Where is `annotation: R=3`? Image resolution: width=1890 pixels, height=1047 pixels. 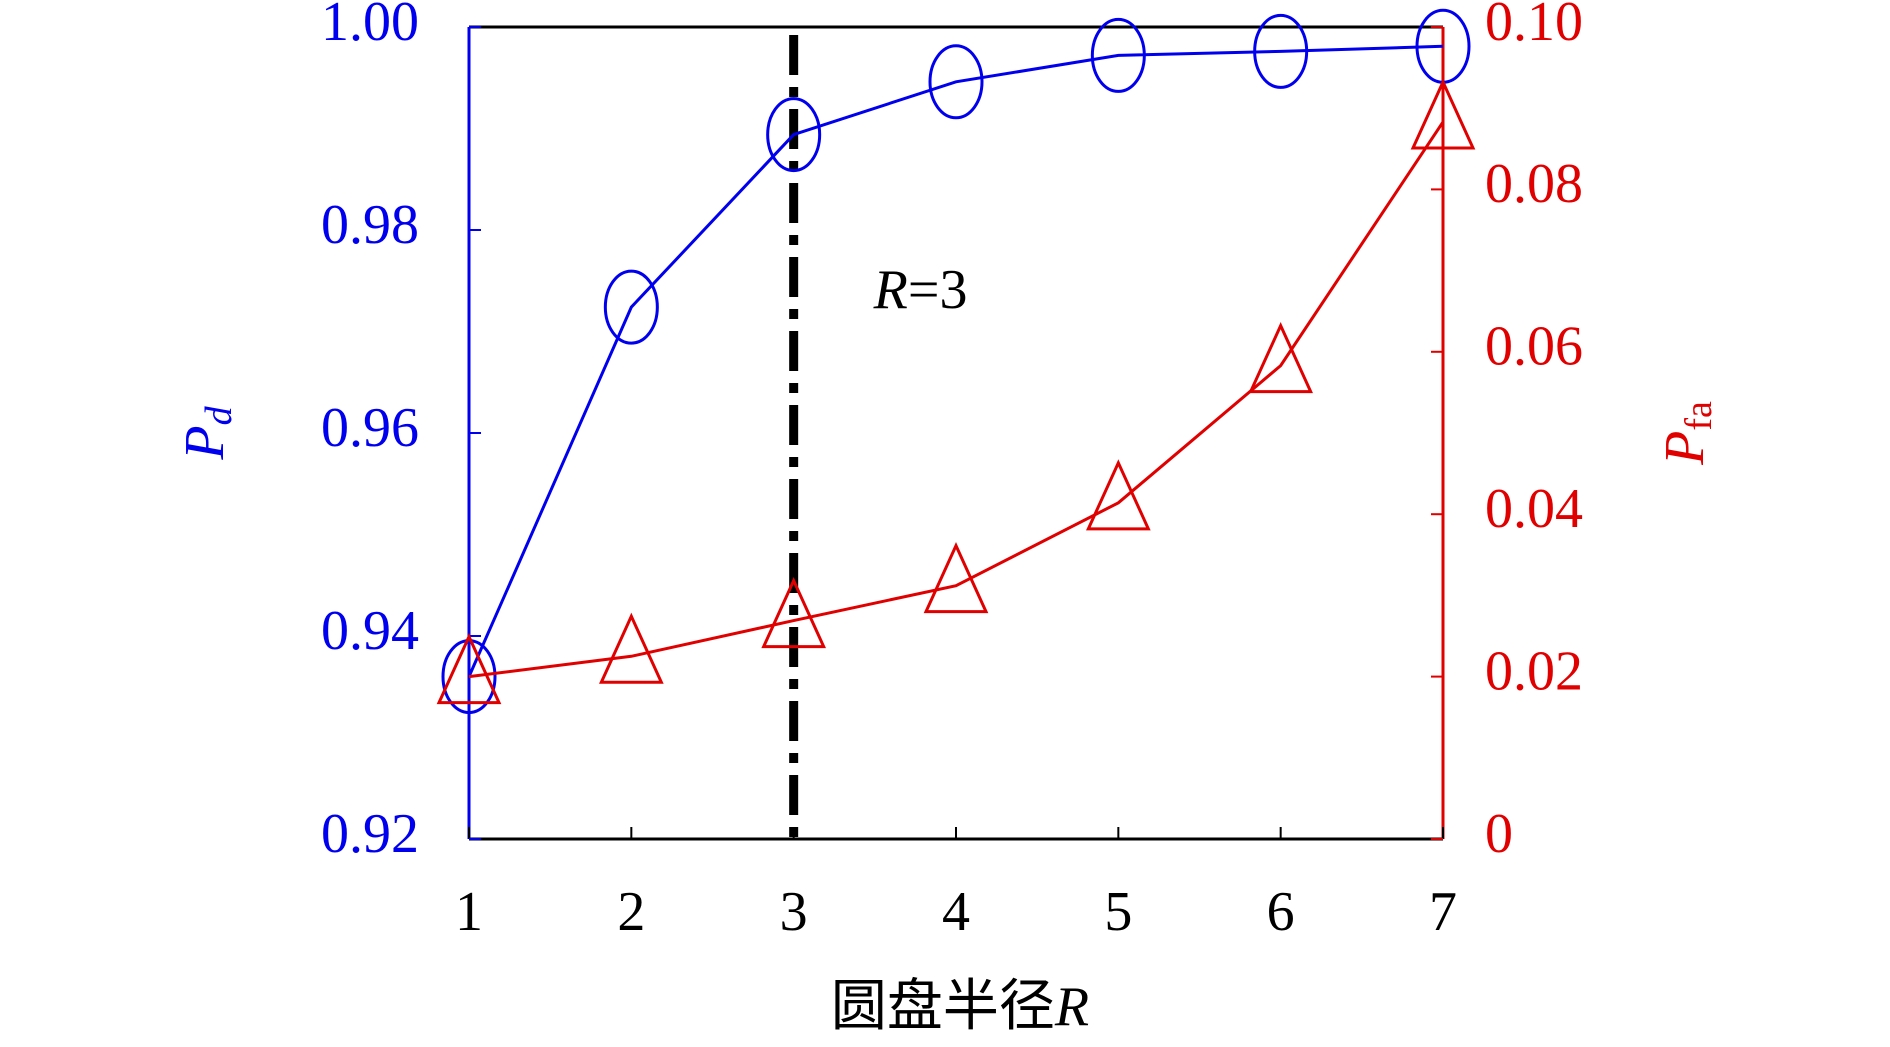
annotation: R=3 is located at coordinates (920, 290).